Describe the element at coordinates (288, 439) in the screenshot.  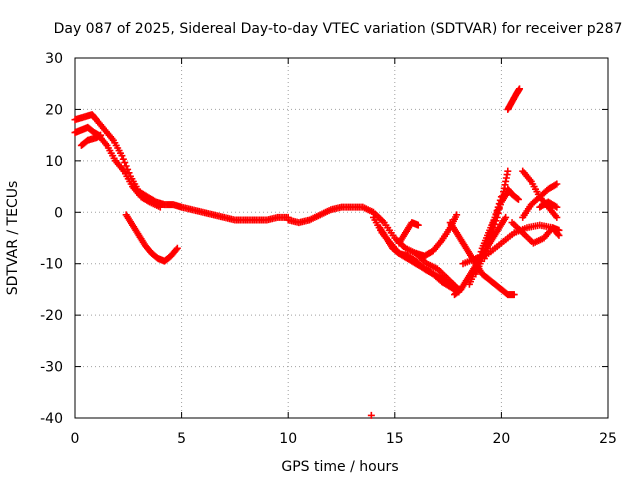
I see `x-tick-label: 10` at that location.